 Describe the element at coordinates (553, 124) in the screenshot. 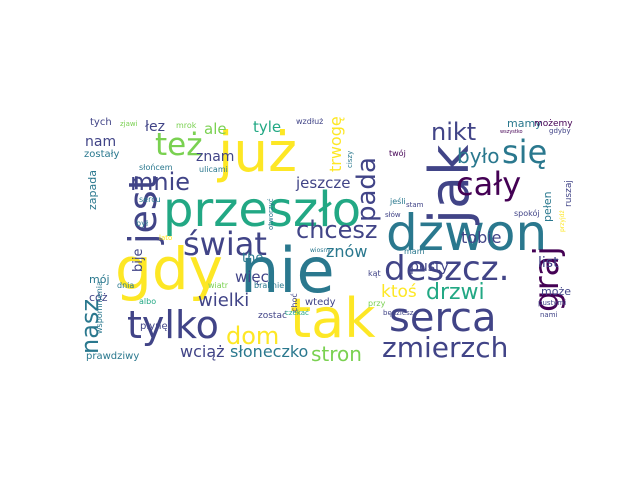

I see `word-mozemy: możemy` at that location.